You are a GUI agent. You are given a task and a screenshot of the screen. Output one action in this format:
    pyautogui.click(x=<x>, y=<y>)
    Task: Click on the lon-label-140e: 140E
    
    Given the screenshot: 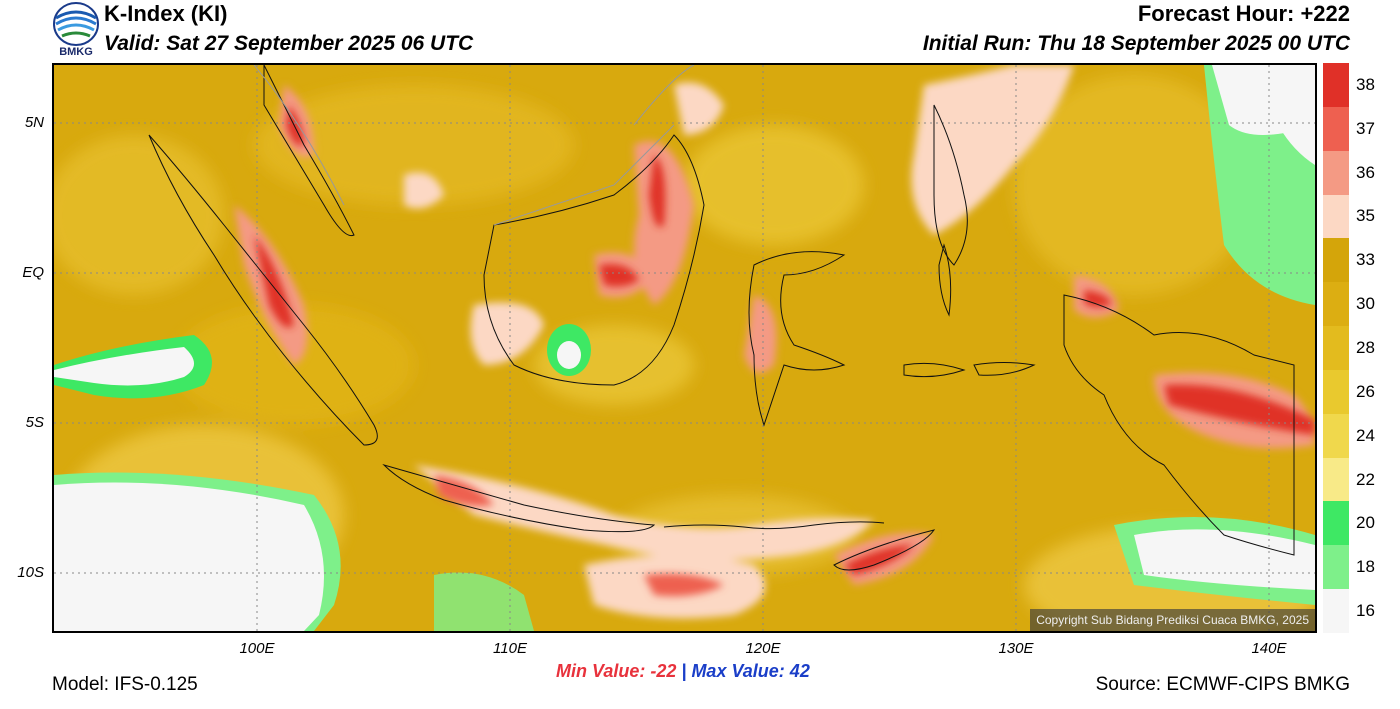 What is the action you would take?
    pyautogui.click(x=1269, y=648)
    